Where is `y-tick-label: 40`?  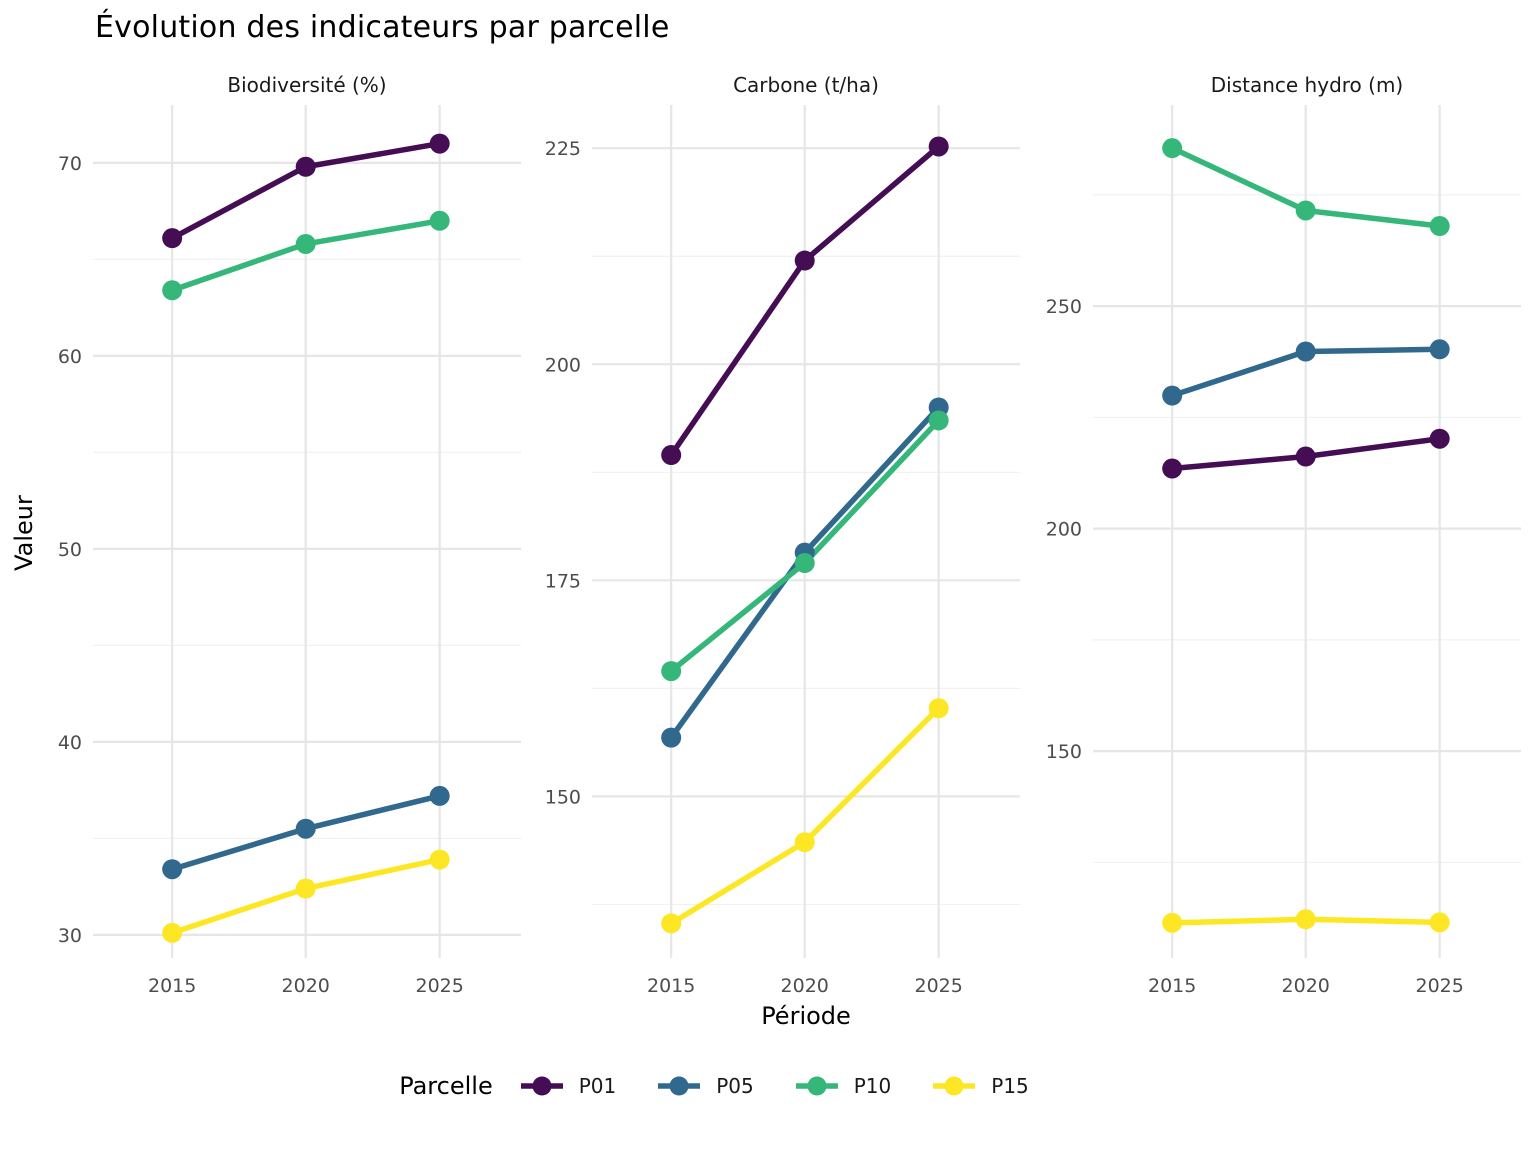 y-tick-label: 40 is located at coordinates (70, 743).